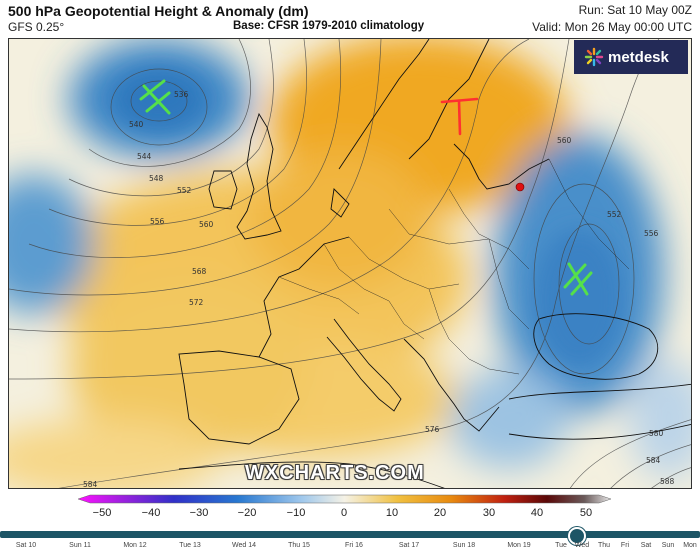 This screenshot has width=700, height=550. Describe the element at coordinates (344, 513) in the screenshot. I see `colorbar-tick: 0` at that location.